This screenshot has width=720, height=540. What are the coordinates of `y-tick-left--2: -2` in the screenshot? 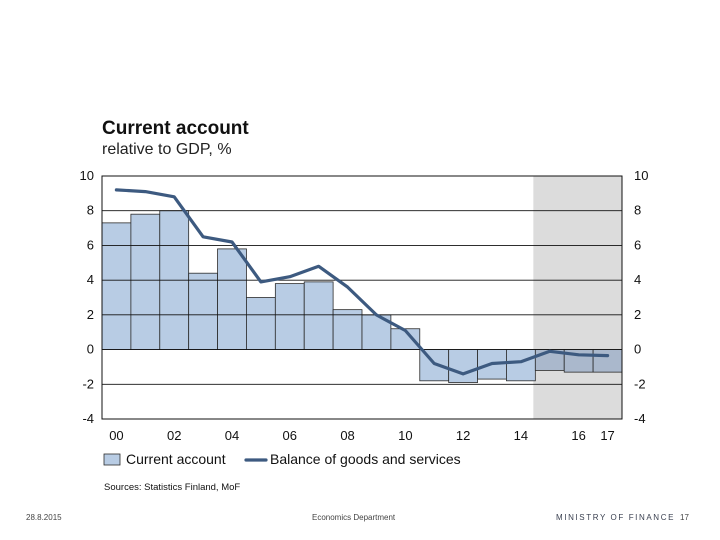 It's located at (88, 383).